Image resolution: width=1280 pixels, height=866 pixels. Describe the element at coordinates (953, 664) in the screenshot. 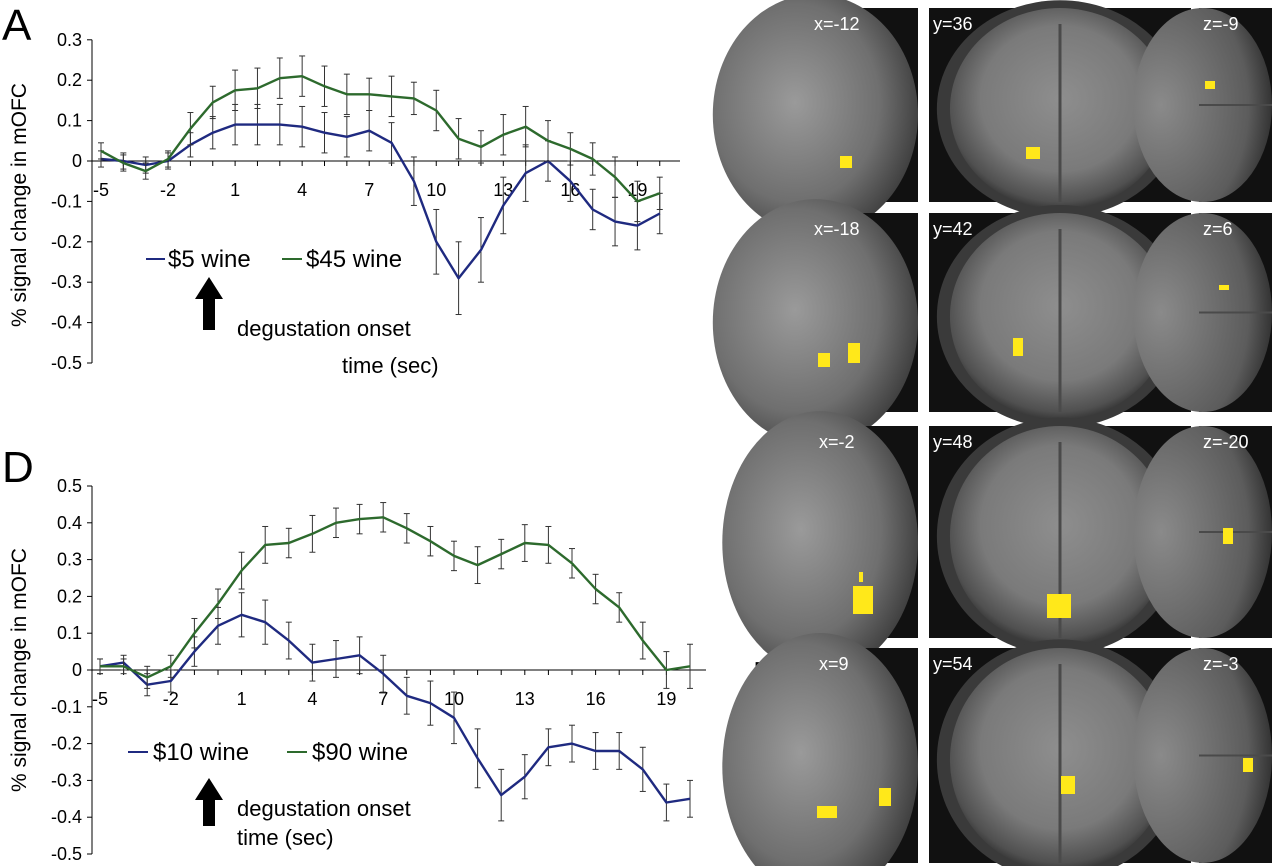

I see `slice-coordinate-label: y=54` at that location.